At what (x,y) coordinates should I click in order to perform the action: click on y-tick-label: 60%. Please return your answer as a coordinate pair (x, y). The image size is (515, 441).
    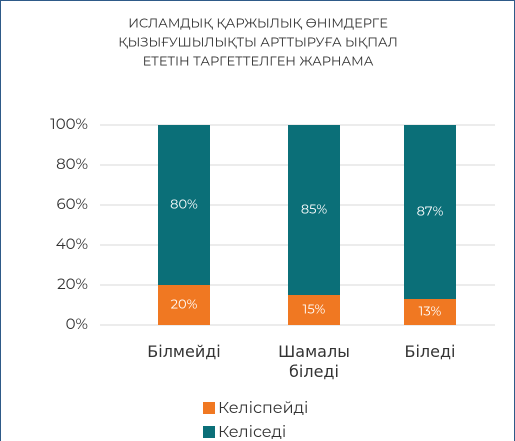
    Looking at the image, I should click on (72, 203).